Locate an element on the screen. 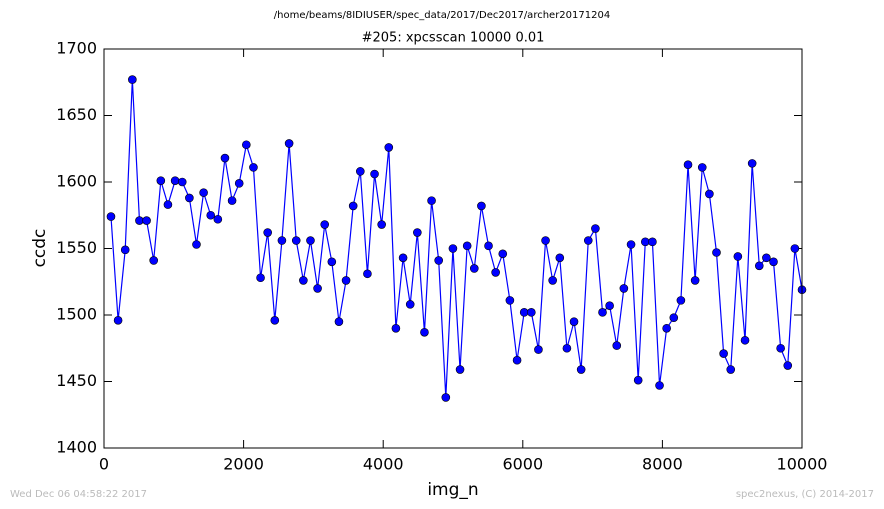 This screenshot has height=509, width=884. x-tick-label: 0 is located at coordinates (104, 464).